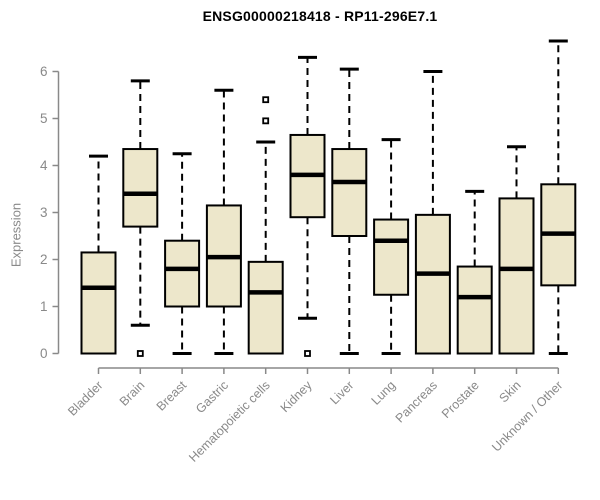 This screenshot has width=600, height=500. I want to click on chart-title: ENSG00000218418 - RP11-296E7.1, so click(320, 16).